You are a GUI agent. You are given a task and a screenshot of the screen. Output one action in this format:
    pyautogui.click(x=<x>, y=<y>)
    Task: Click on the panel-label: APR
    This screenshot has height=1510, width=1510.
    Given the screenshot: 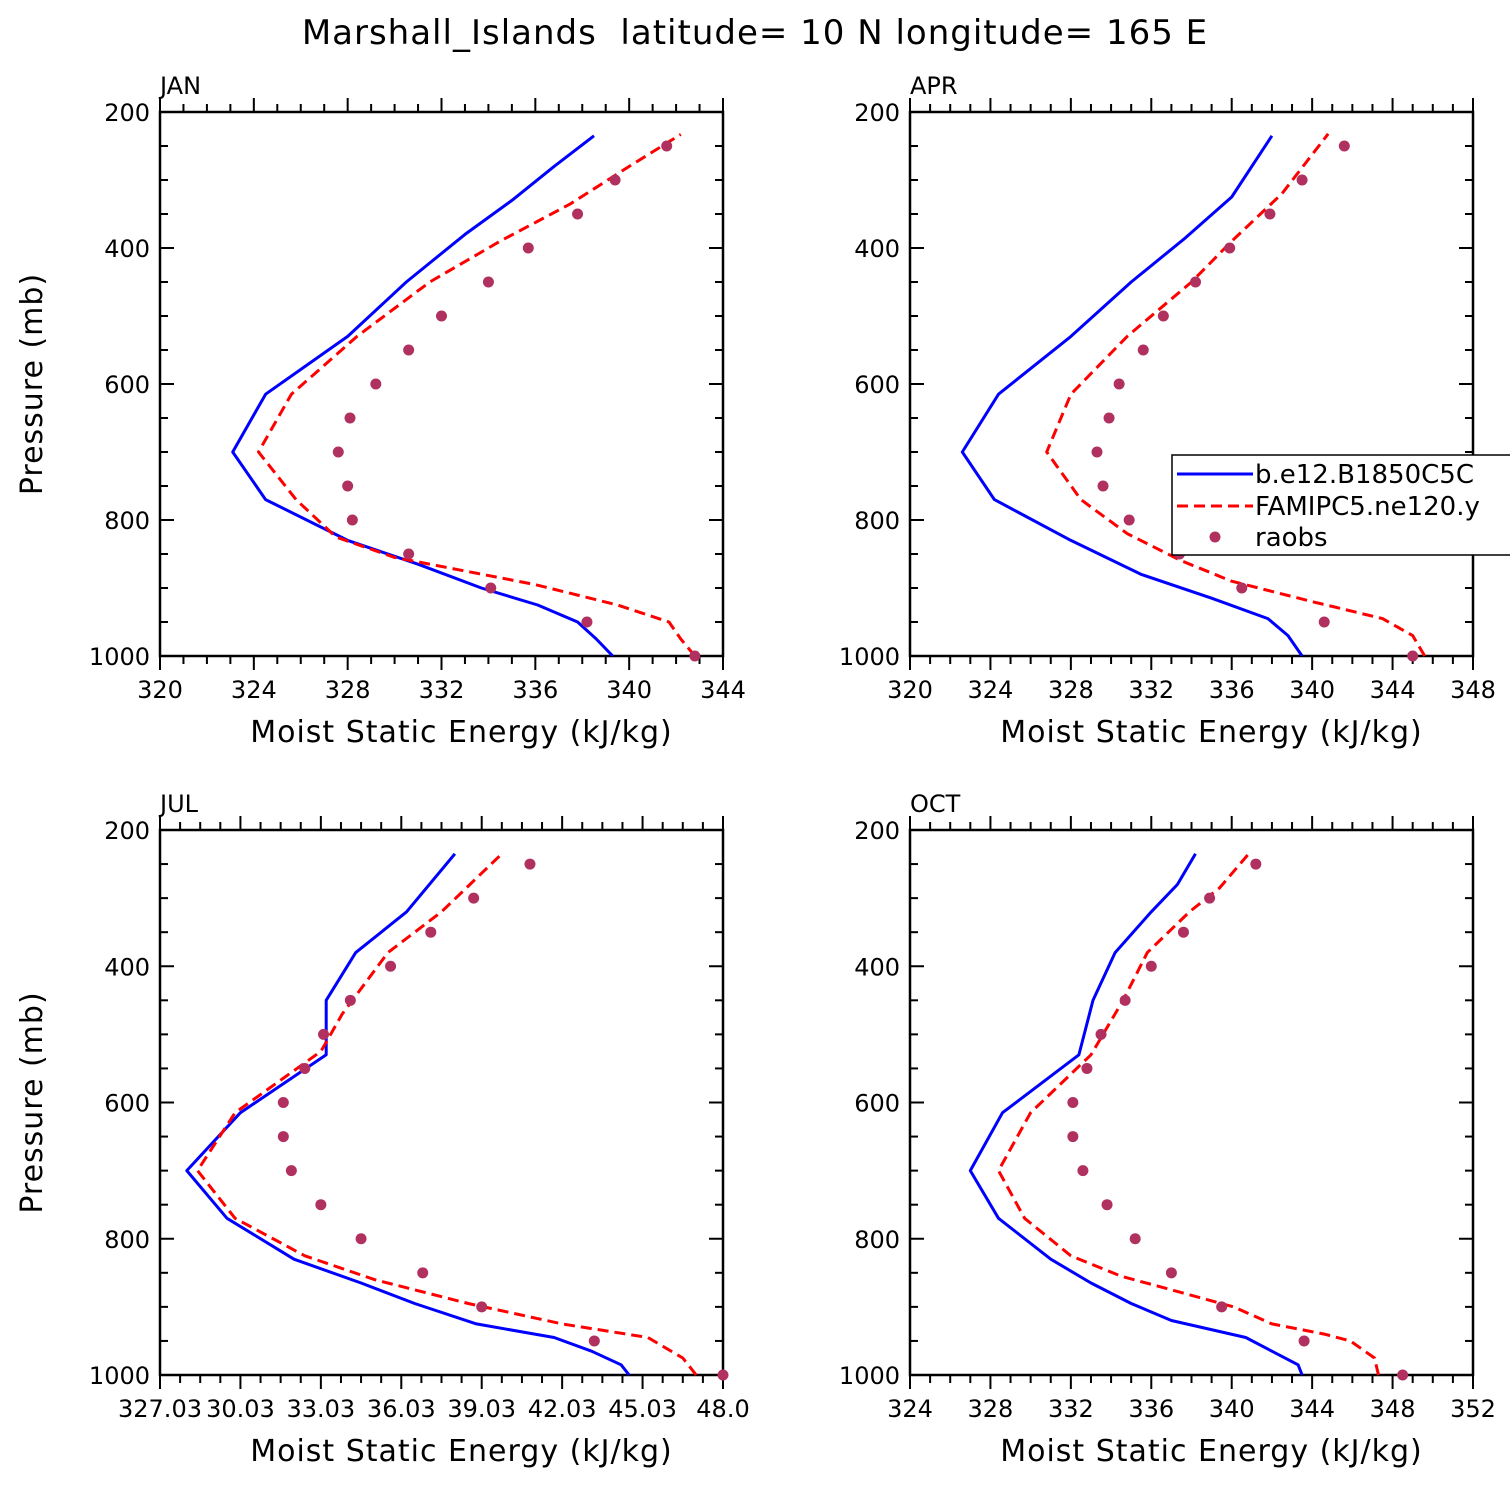 What is the action you would take?
    pyautogui.click(x=934, y=86)
    